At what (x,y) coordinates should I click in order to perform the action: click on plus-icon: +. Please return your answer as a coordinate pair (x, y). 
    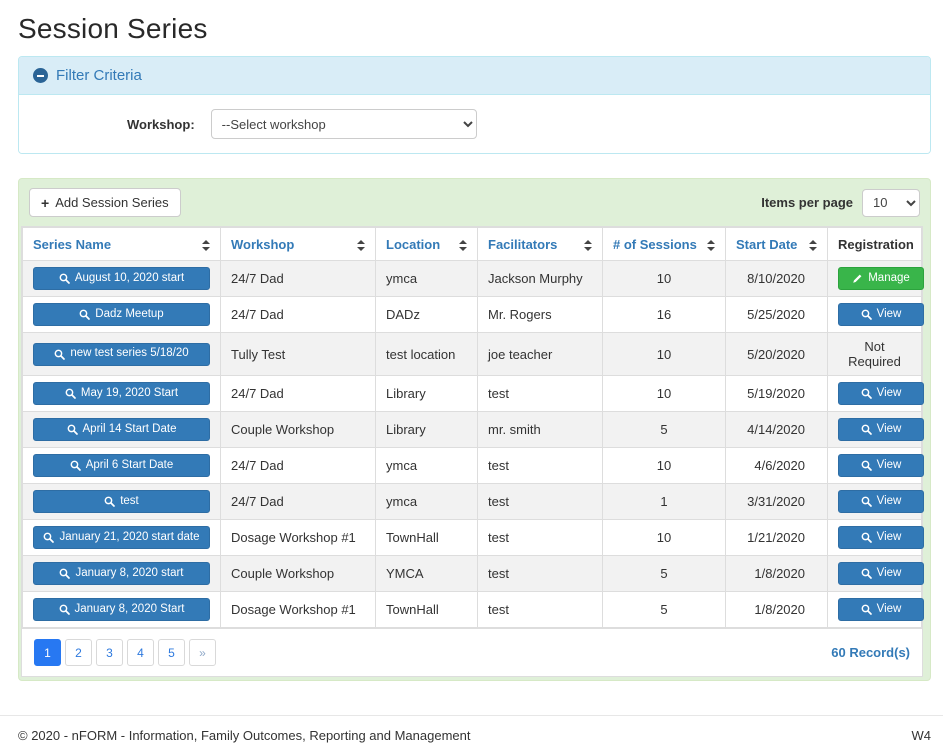
    Looking at the image, I should click on (45, 202).